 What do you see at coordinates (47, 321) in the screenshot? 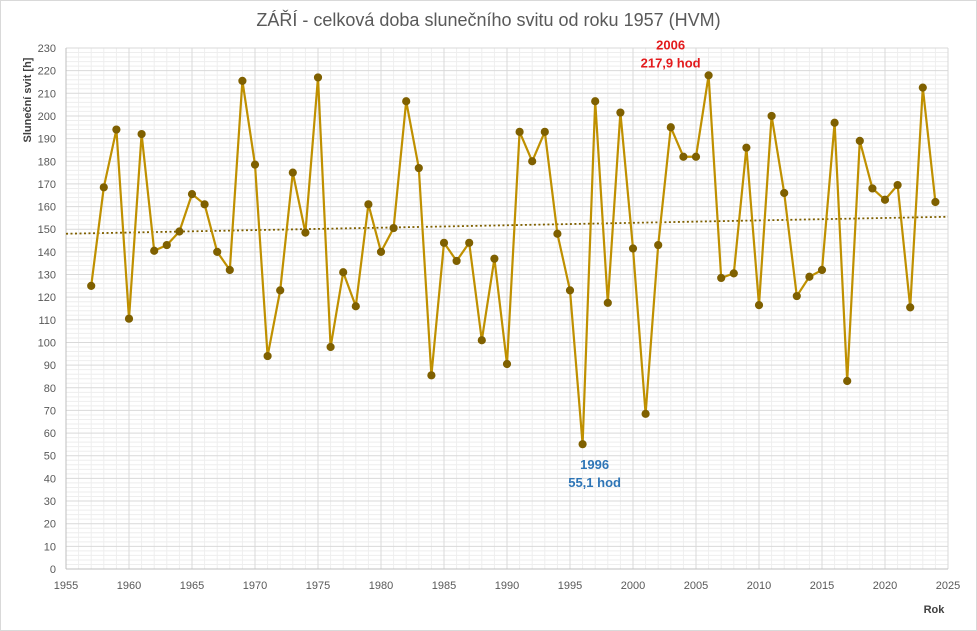
I see `y-tick-label: 110` at bounding box center [47, 321].